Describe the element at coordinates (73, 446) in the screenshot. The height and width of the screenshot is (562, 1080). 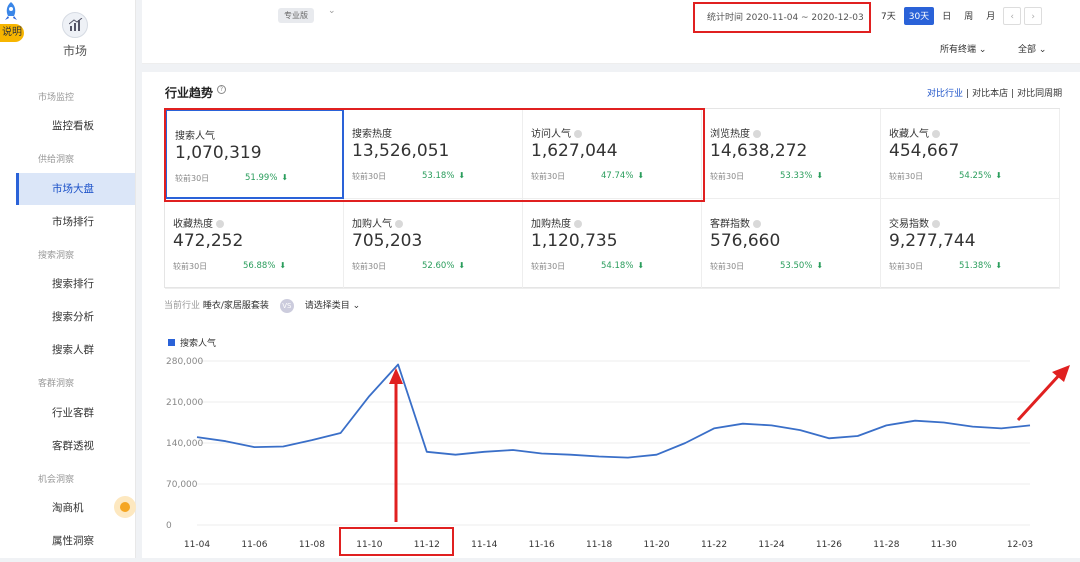
I see `nav-item: 客群透视` at that location.